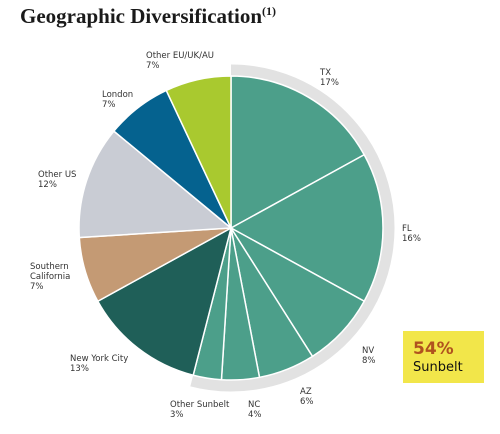 The width and height of the screenshot is (500, 434). I want to click on slice-label: TX 17%, so click(365, 78).